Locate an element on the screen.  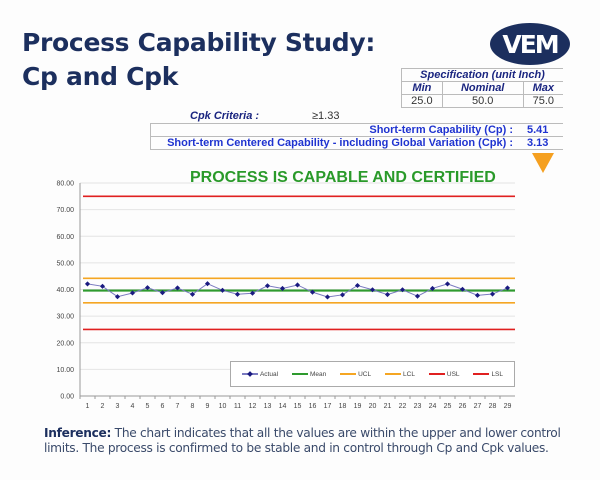
legend-item-mean: Mean is located at coordinates (309, 374).